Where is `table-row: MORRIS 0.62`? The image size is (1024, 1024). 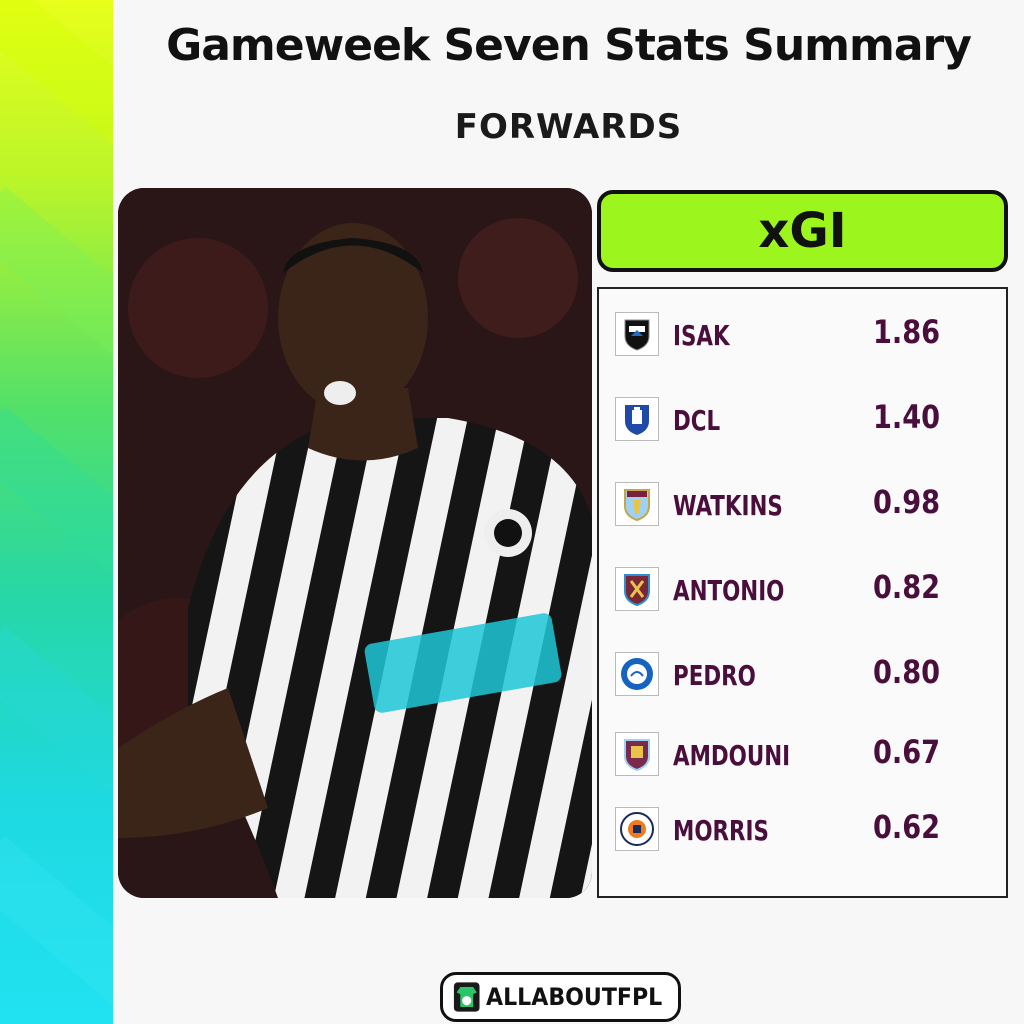
table-row: MORRIS 0.62 is located at coordinates (802, 829).